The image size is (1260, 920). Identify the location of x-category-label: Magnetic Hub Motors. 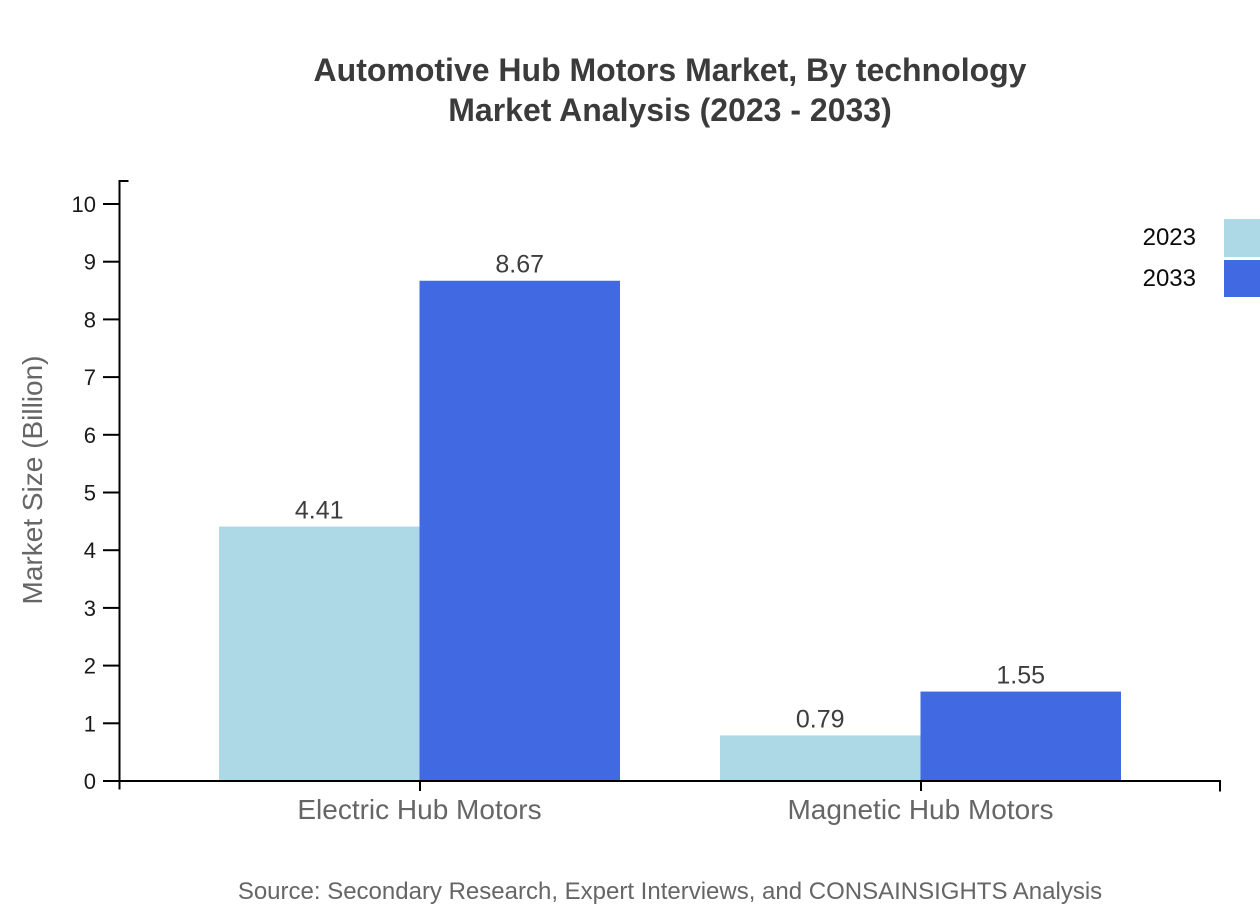
(920, 809).